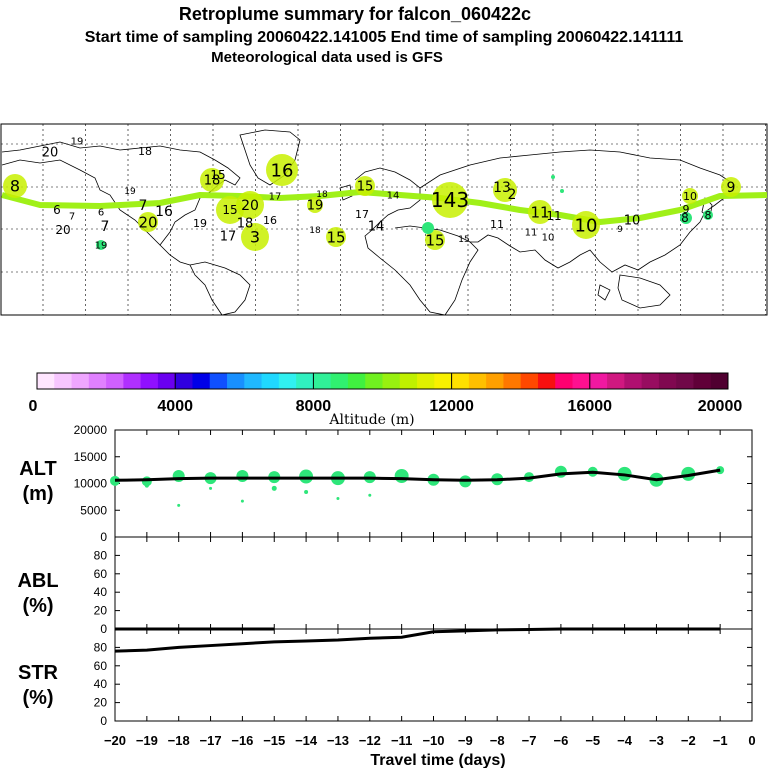  What do you see at coordinates (327, 57) in the screenshot?
I see `met-data-note: Meteorological data used is GFS` at bounding box center [327, 57].